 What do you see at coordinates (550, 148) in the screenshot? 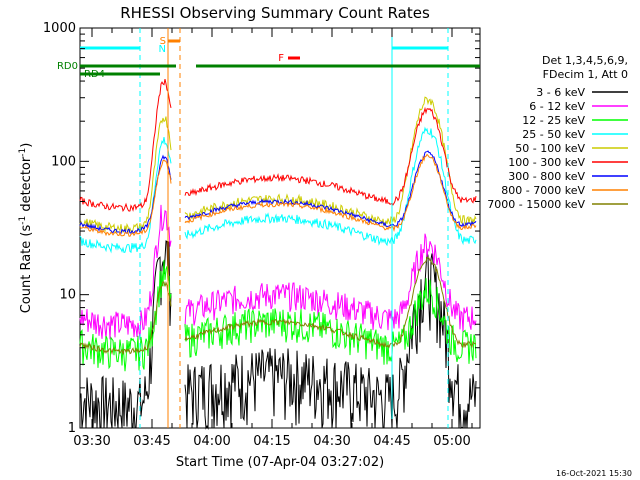
I see `legend-label: 50 - 100 keV` at bounding box center [550, 148].